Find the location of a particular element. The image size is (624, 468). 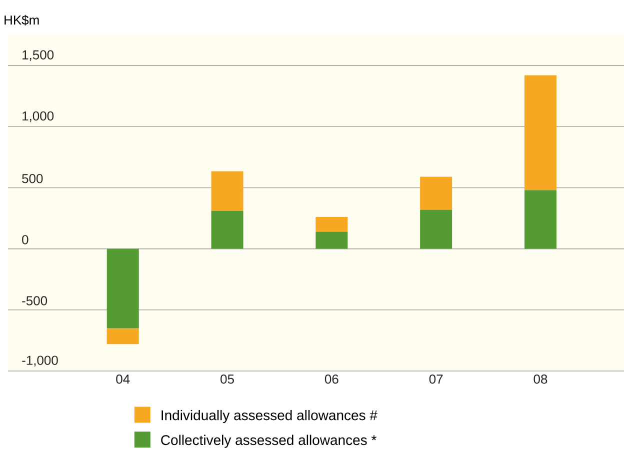

y-tick-label: 1,500 is located at coordinates (38, 56).